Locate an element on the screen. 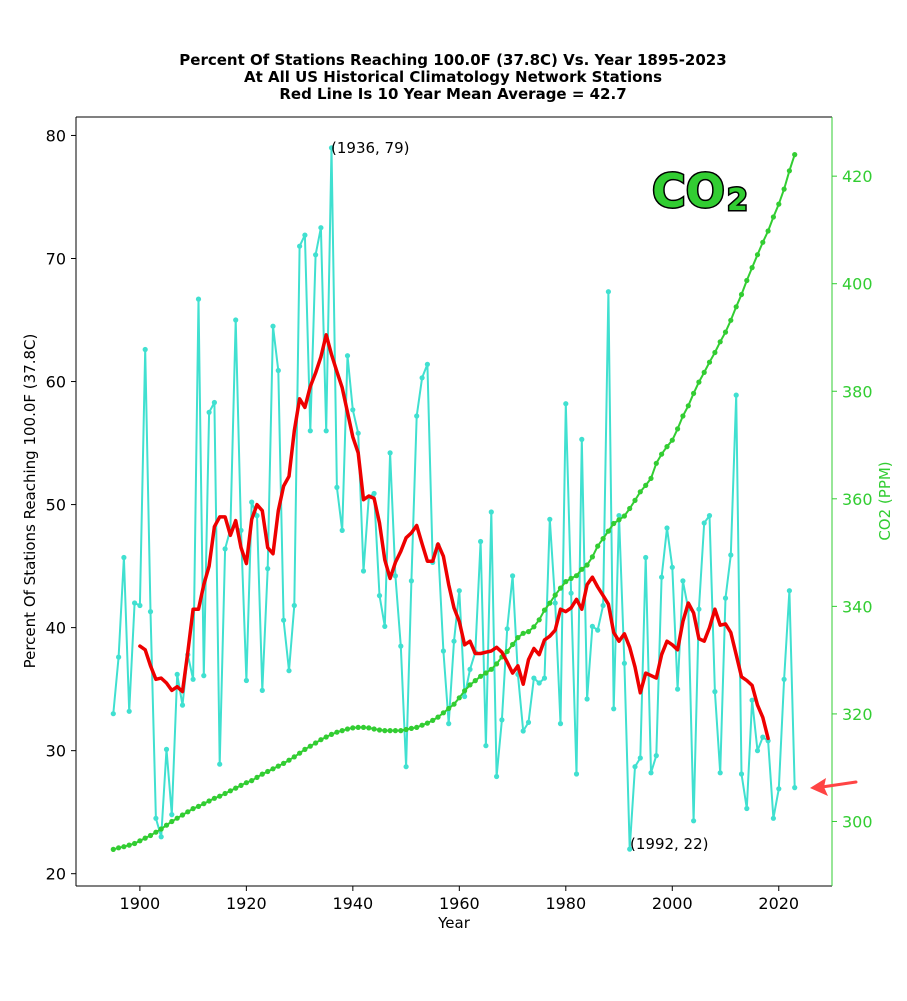 The width and height of the screenshot is (907, 1001). x-axis-ticks: 1900 1920 1940 1960 1980 2000 2020 is located at coordinates (459, 899).